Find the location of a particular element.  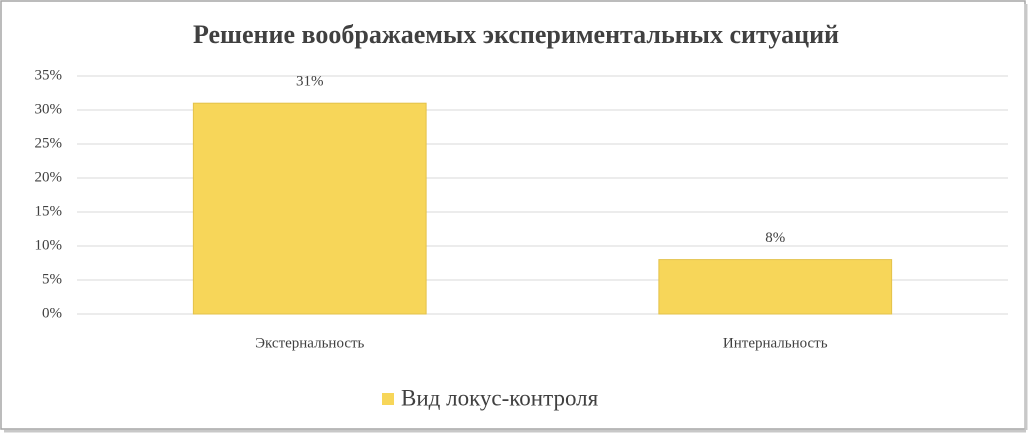

y-tick-label: 5% is located at coordinates (52, 279).